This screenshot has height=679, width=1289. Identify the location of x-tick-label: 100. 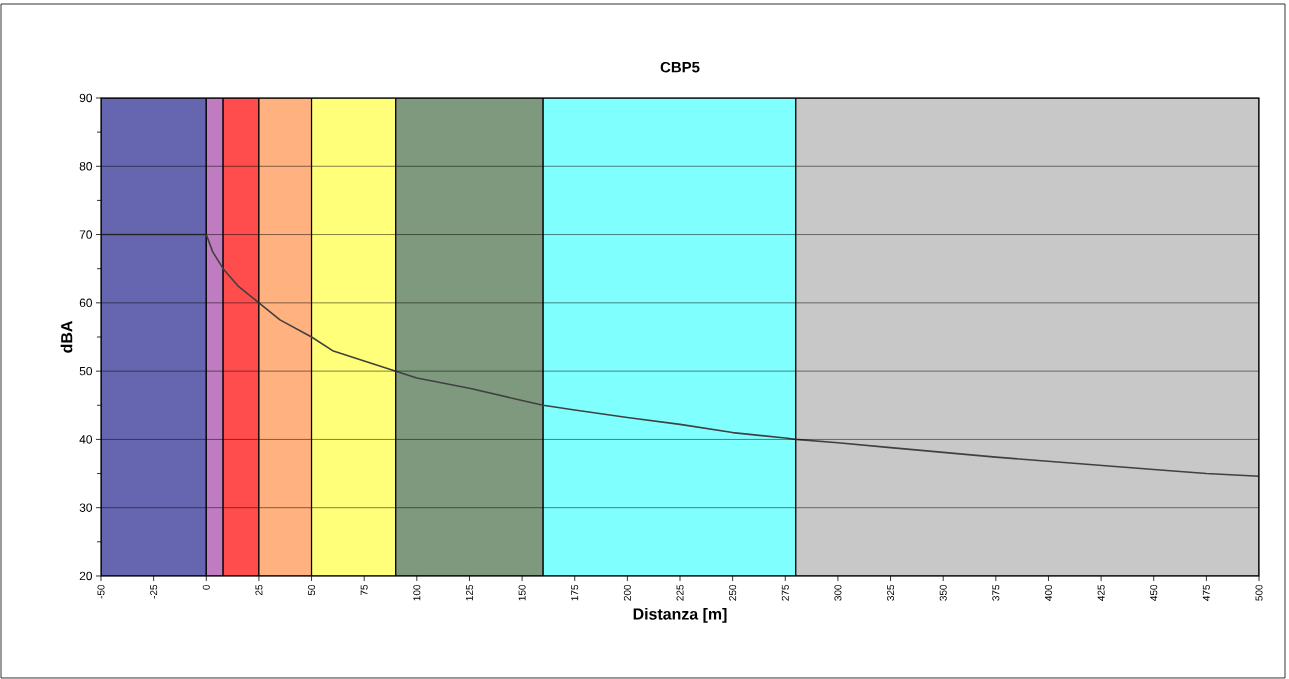
(417, 592).